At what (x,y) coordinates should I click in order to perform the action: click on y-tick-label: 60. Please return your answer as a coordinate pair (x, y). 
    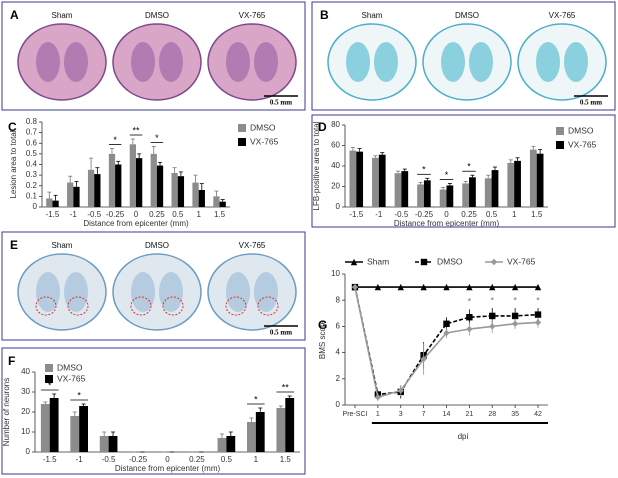
    Looking at the image, I should click on (335, 145).